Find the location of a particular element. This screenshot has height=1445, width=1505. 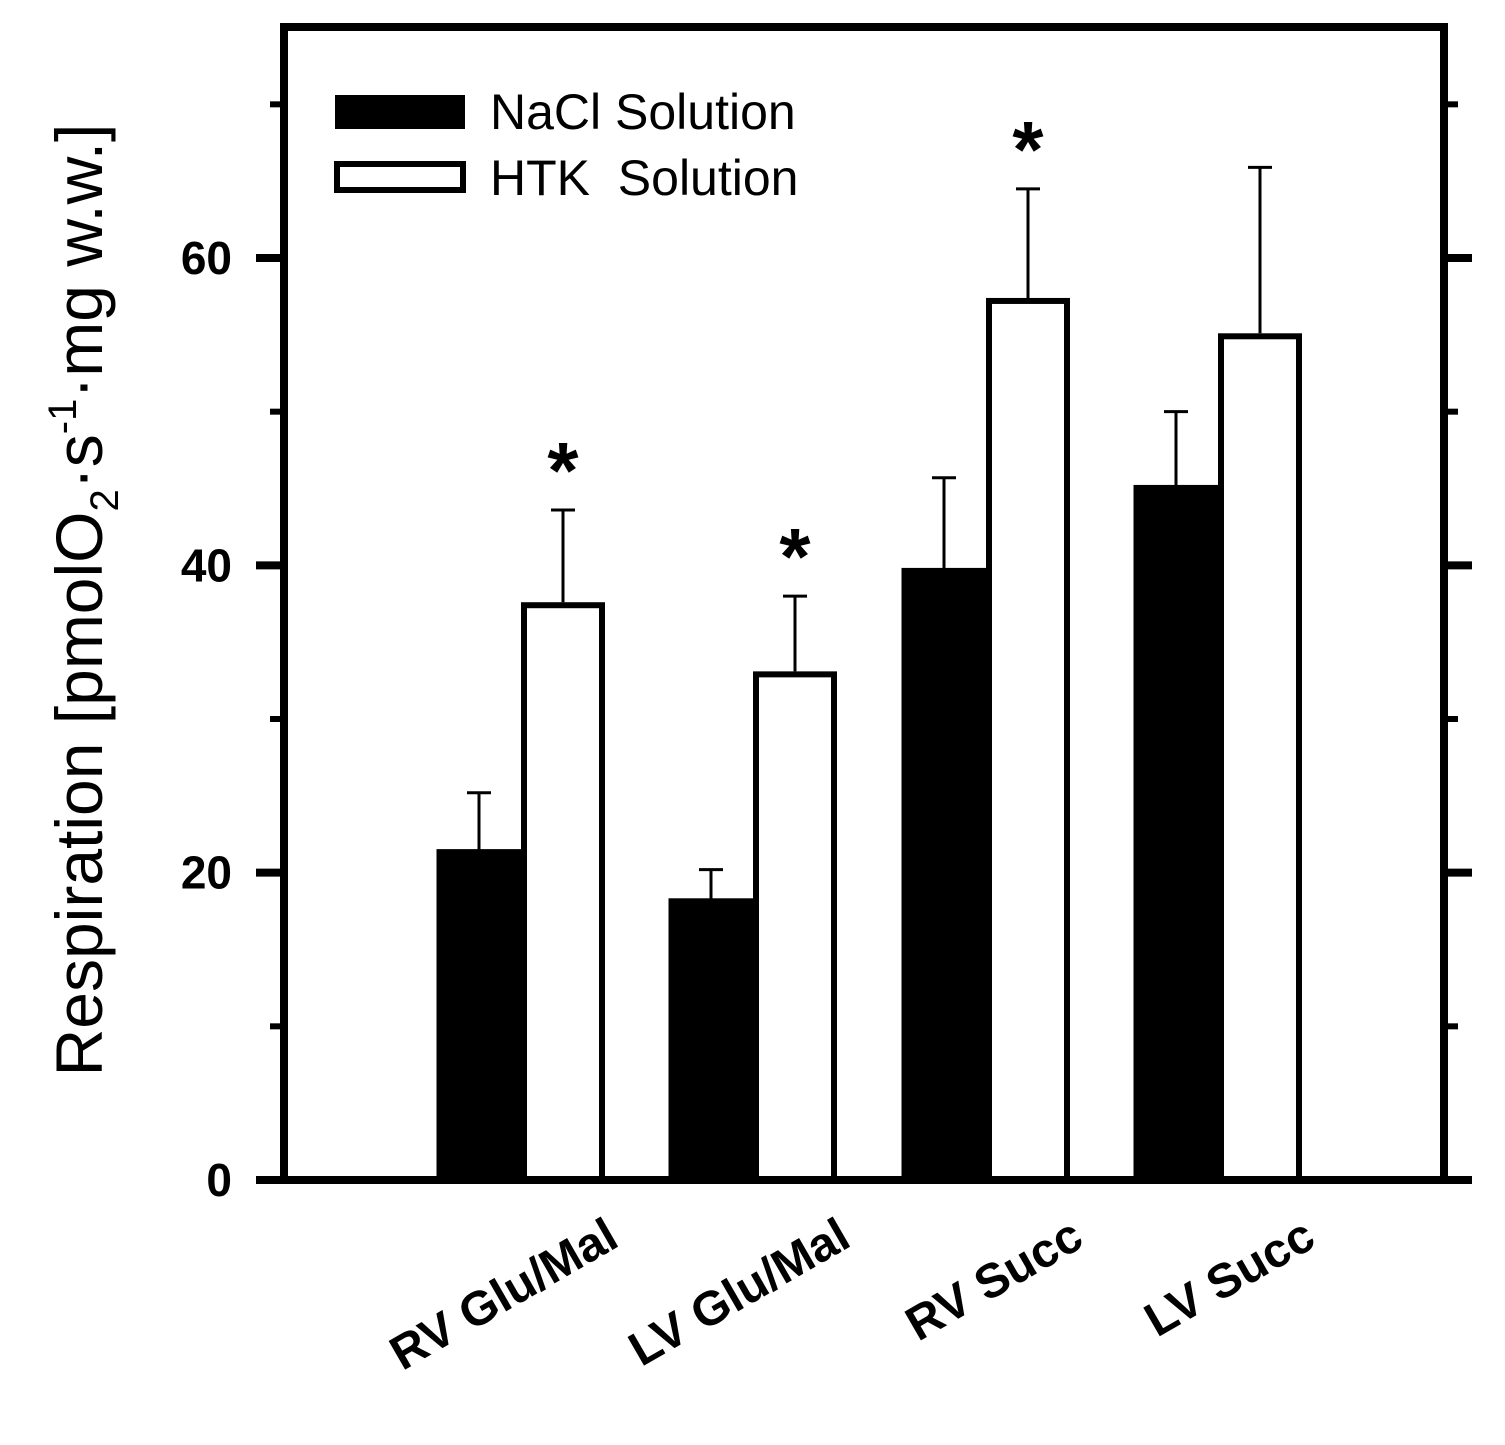

y-tick-labels: 0 20 40 60 is located at coordinates (206, 719).